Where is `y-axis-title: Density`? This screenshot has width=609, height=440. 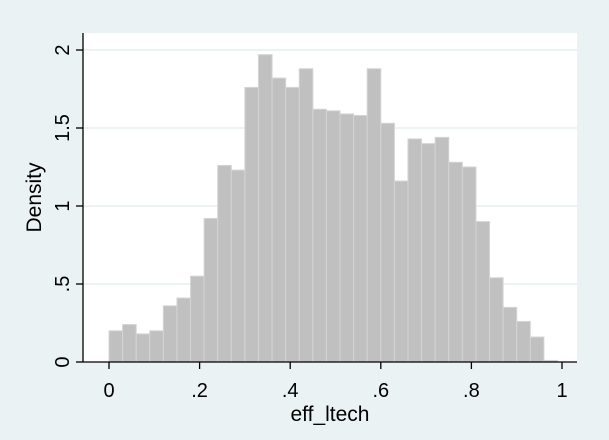
y-axis-title: Density is located at coordinates (34, 197).